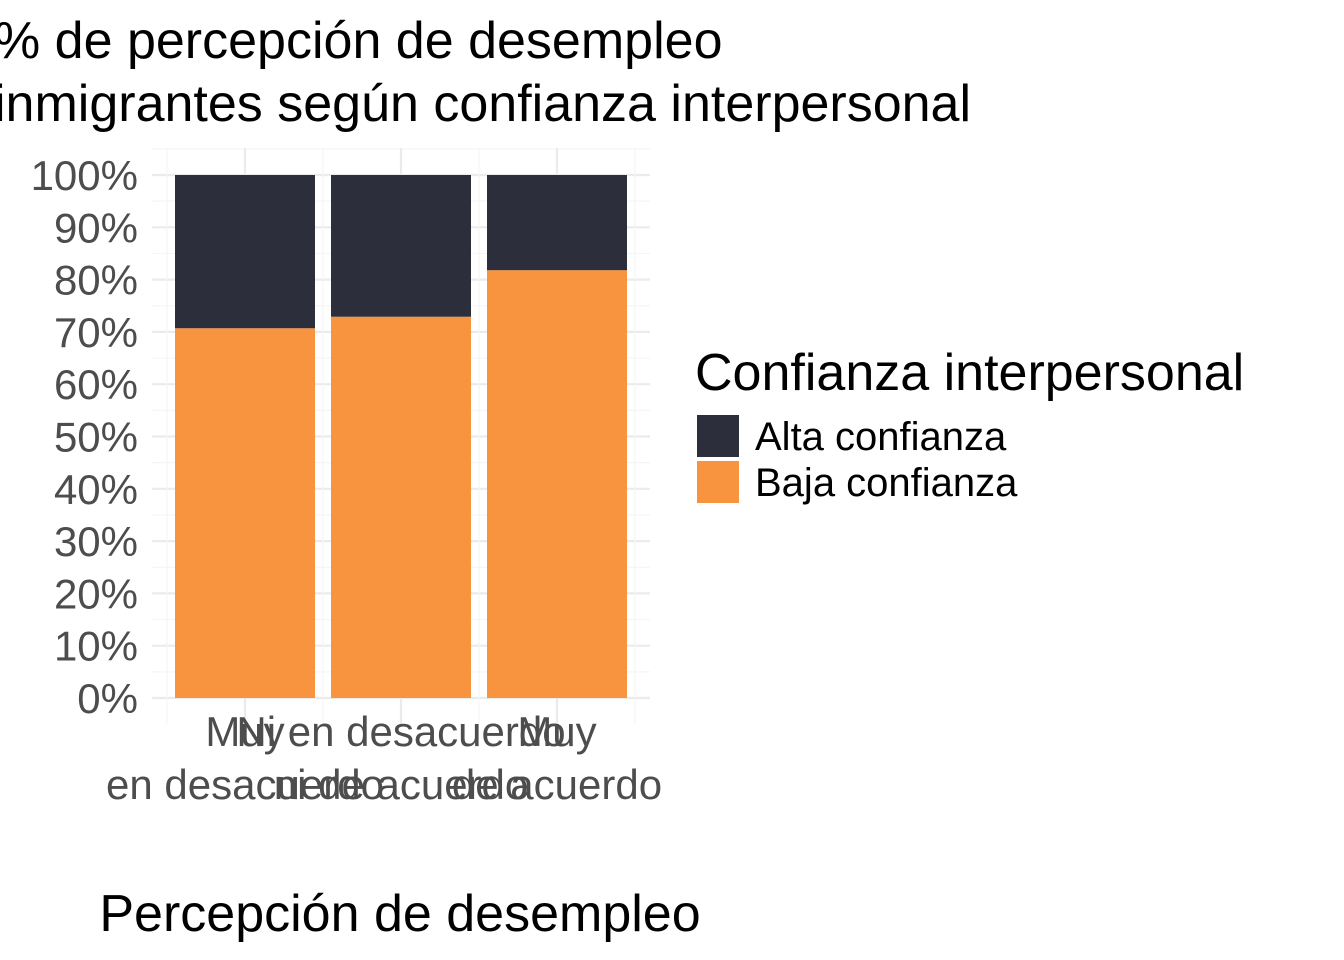 This screenshot has height=960, width=1344. I want to click on y-tick-label: 0%, so click(107, 698).